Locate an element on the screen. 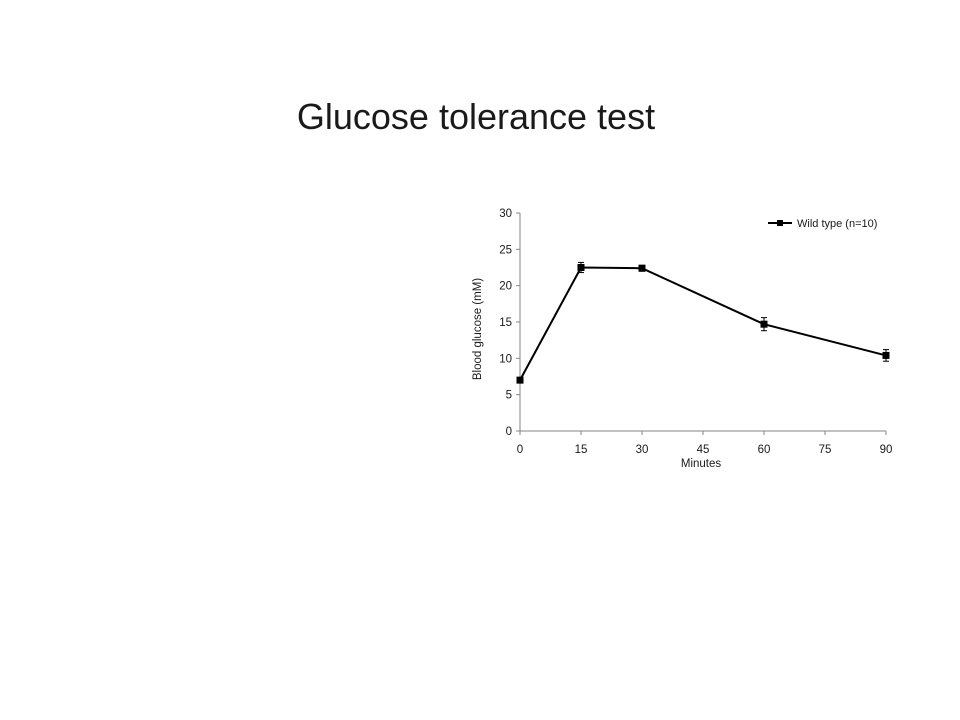 The image size is (960, 720). y-tick-label: 15 is located at coordinates (505, 323).